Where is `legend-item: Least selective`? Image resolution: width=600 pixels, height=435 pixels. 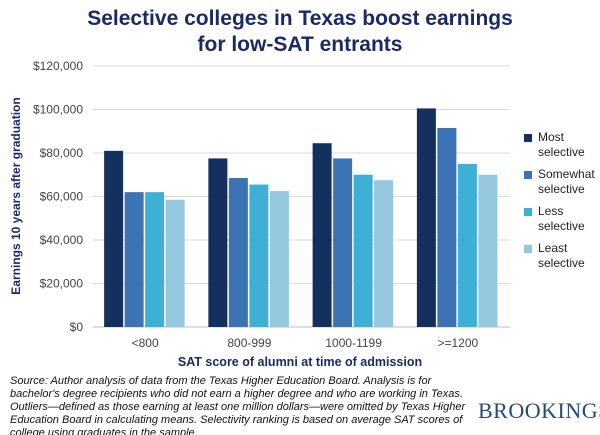
legend-item: Least selective is located at coordinates (559, 256).